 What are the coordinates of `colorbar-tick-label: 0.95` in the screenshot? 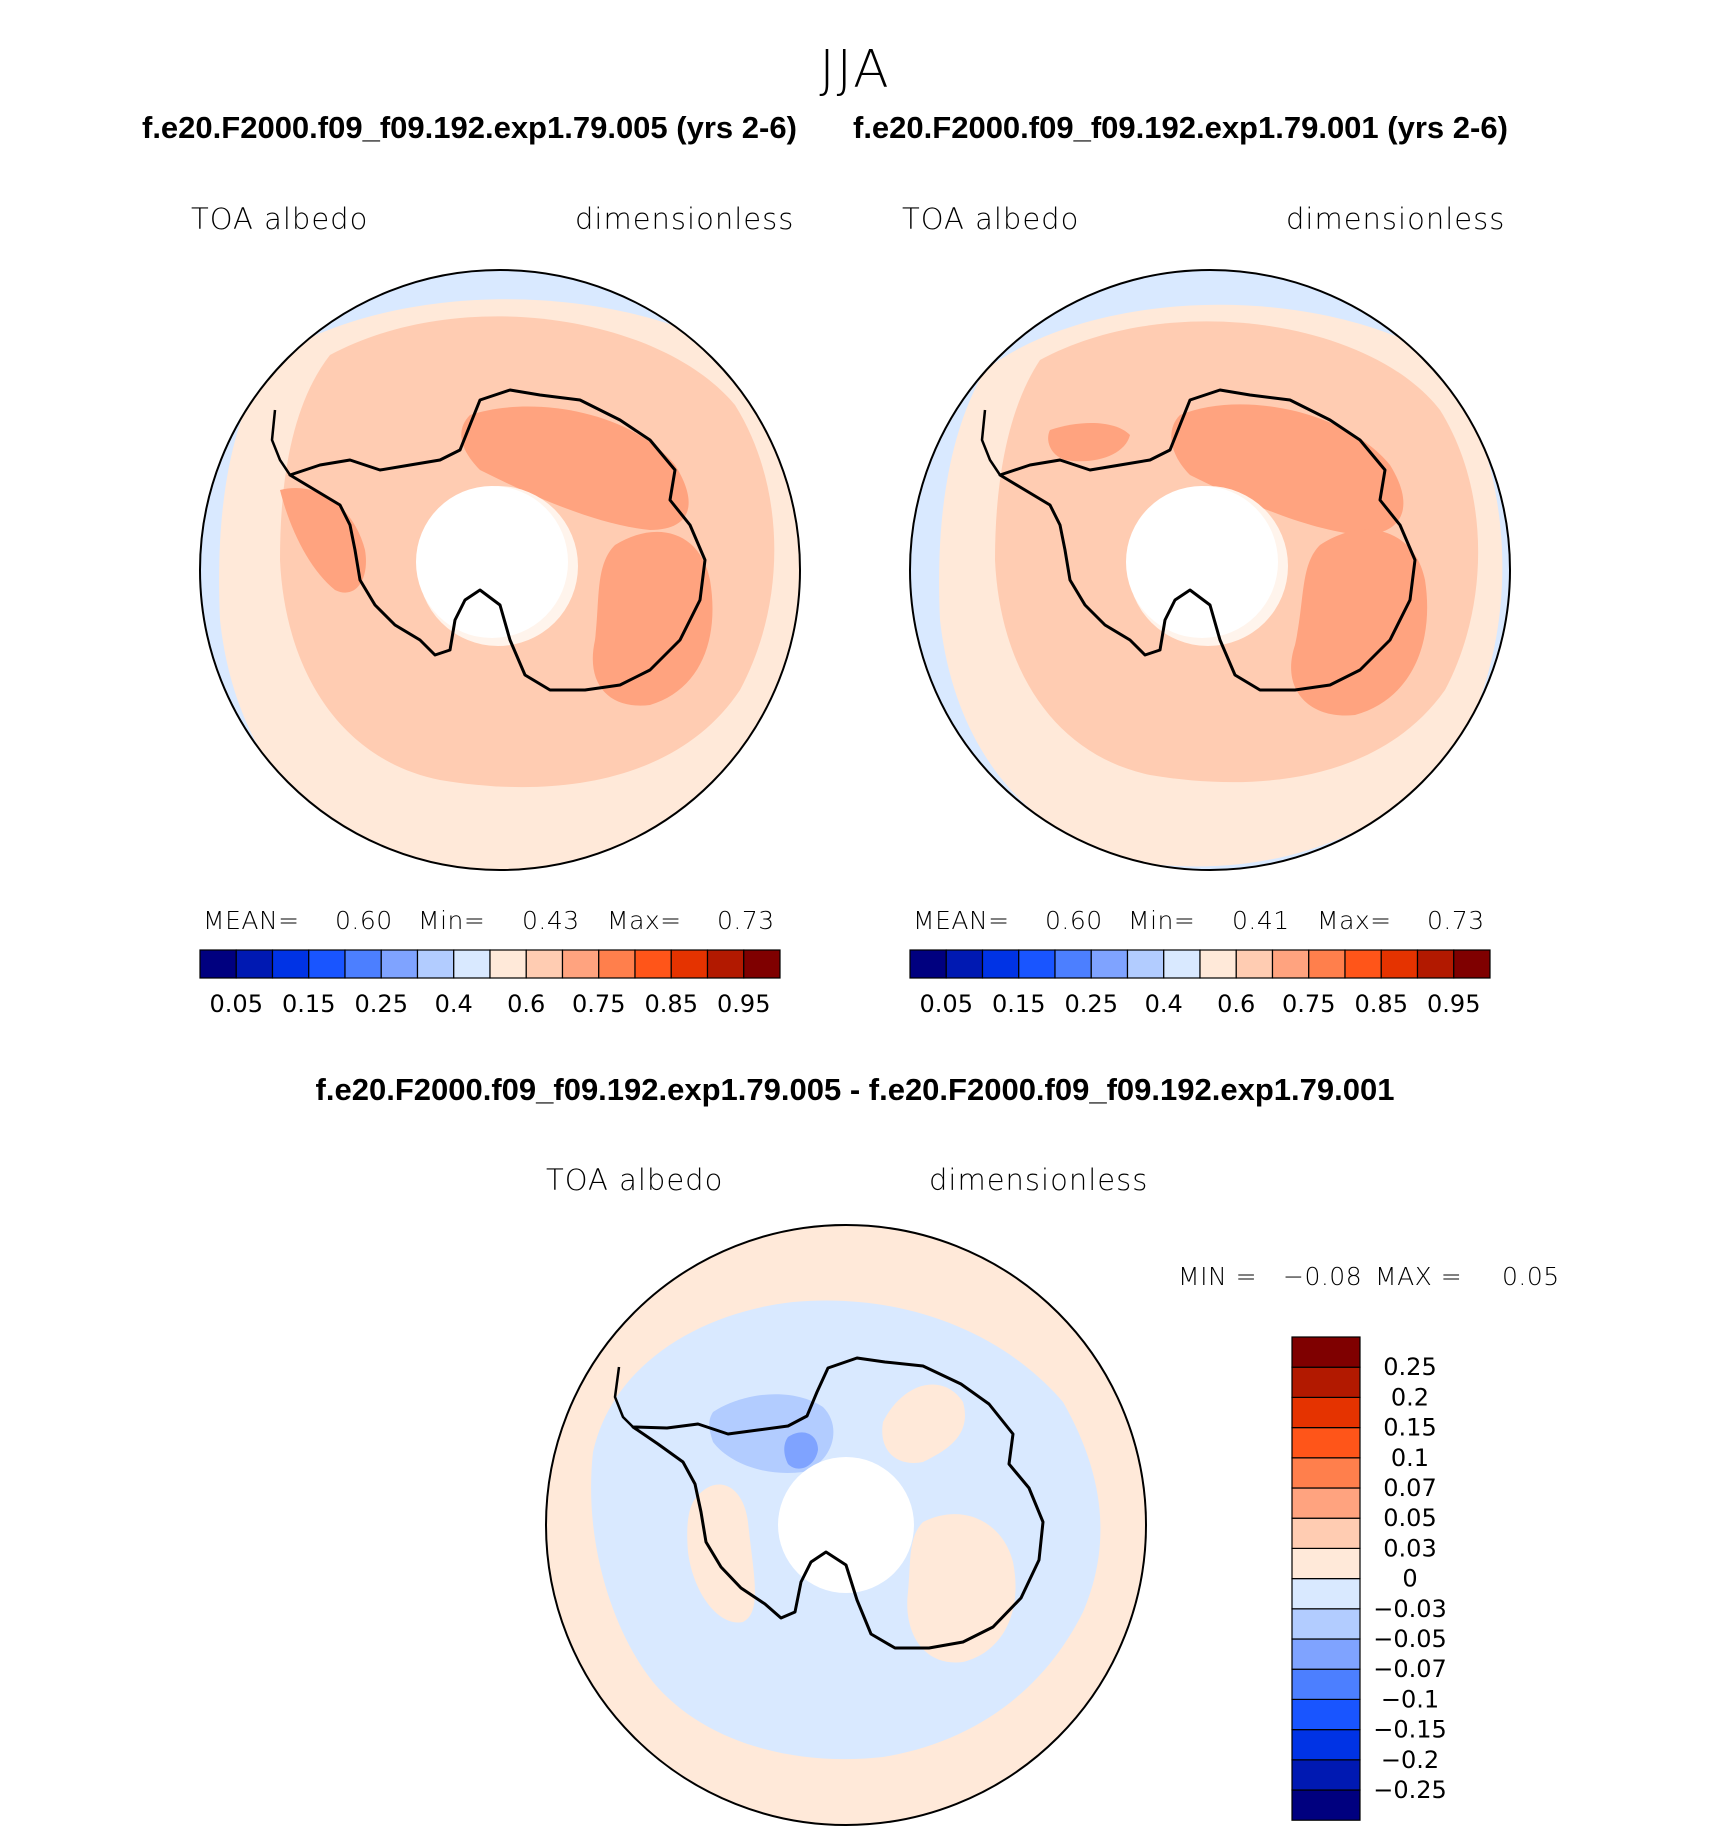 It's located at (1453, 1004).